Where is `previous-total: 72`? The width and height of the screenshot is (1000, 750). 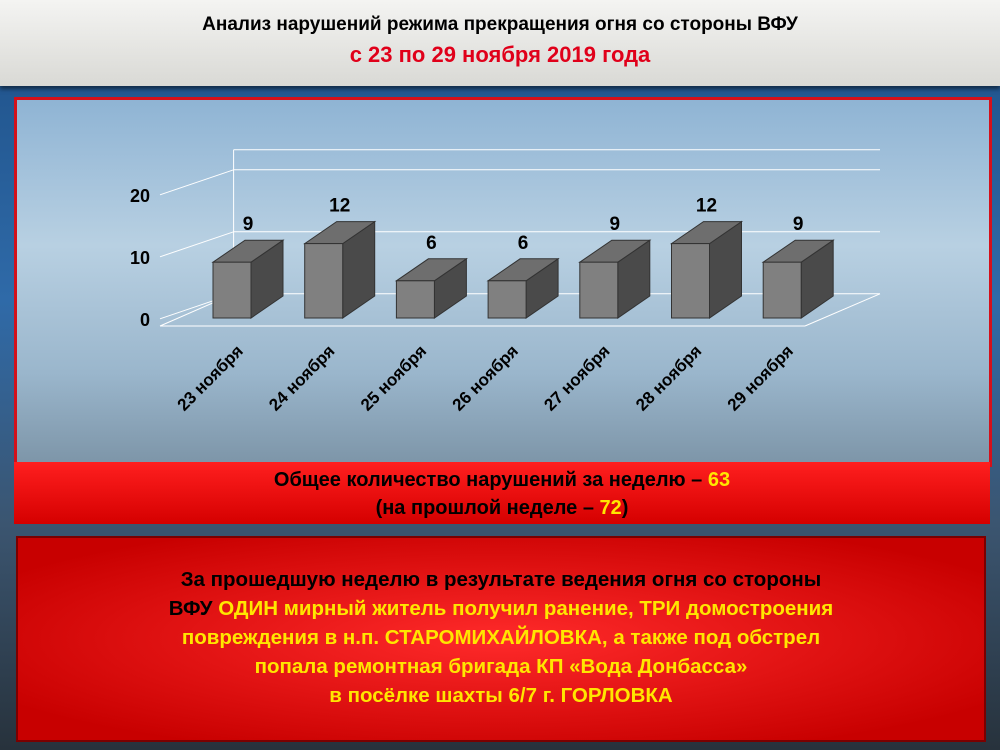 previous-total: 72 is located at coordinates (610, 508).